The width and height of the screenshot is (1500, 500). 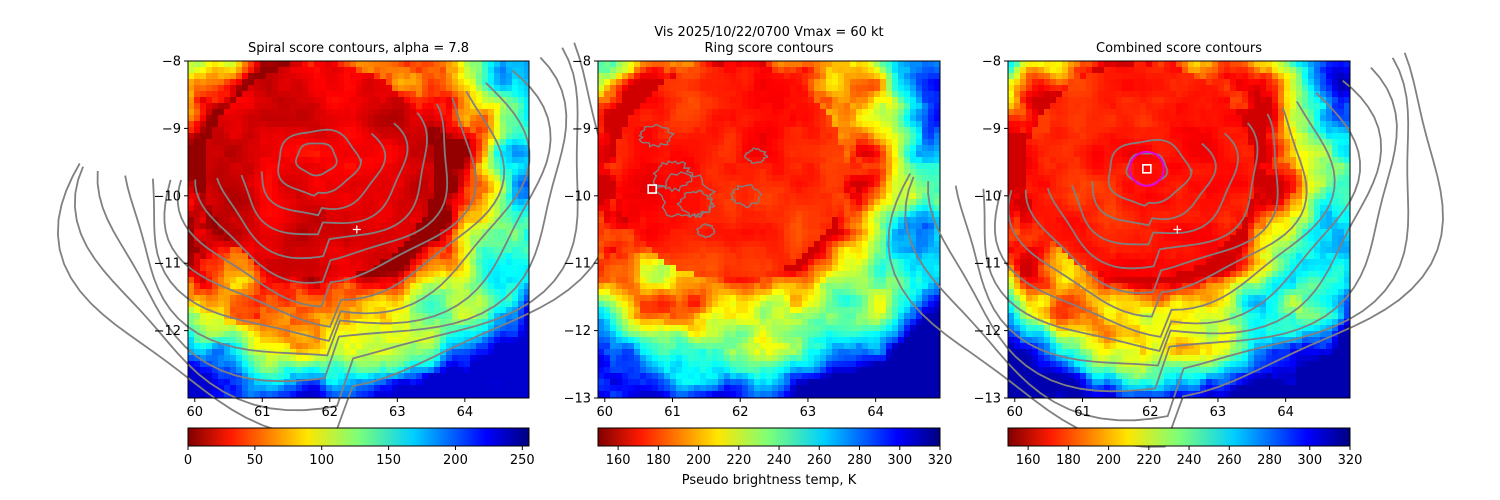 I want to click on score-contours, so click(x=703, y=181).